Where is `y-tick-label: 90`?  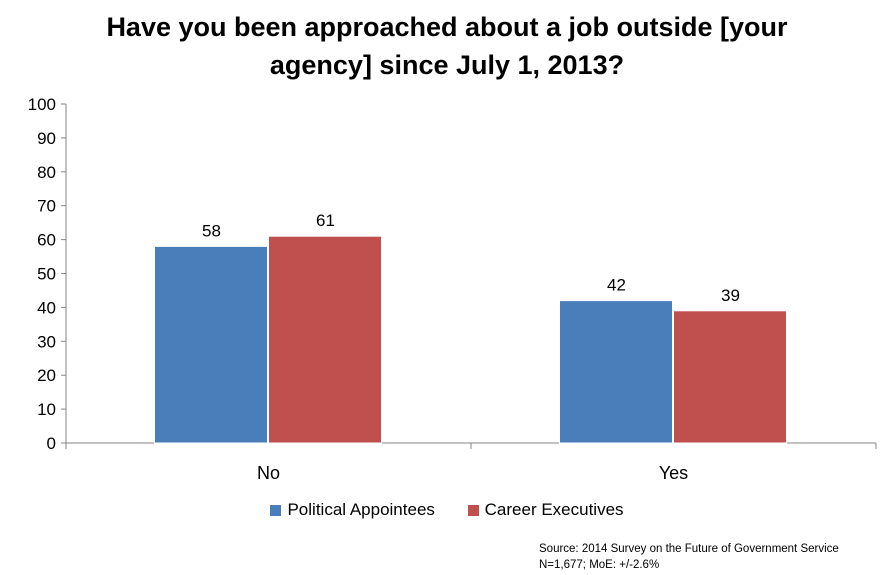 y-tick-label: 90 is located at coordinates (46, 138).